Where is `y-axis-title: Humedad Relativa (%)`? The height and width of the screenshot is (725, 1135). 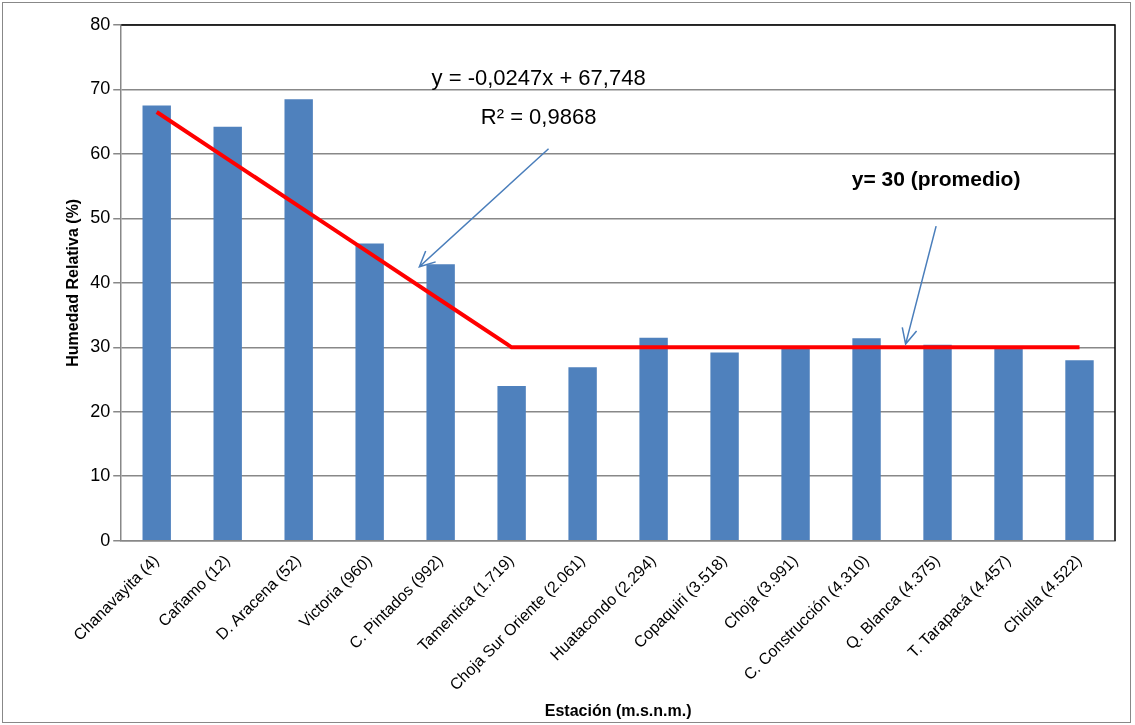 y-axis-title: Humedad Relativa (%) is located at coordinates (73, 282).